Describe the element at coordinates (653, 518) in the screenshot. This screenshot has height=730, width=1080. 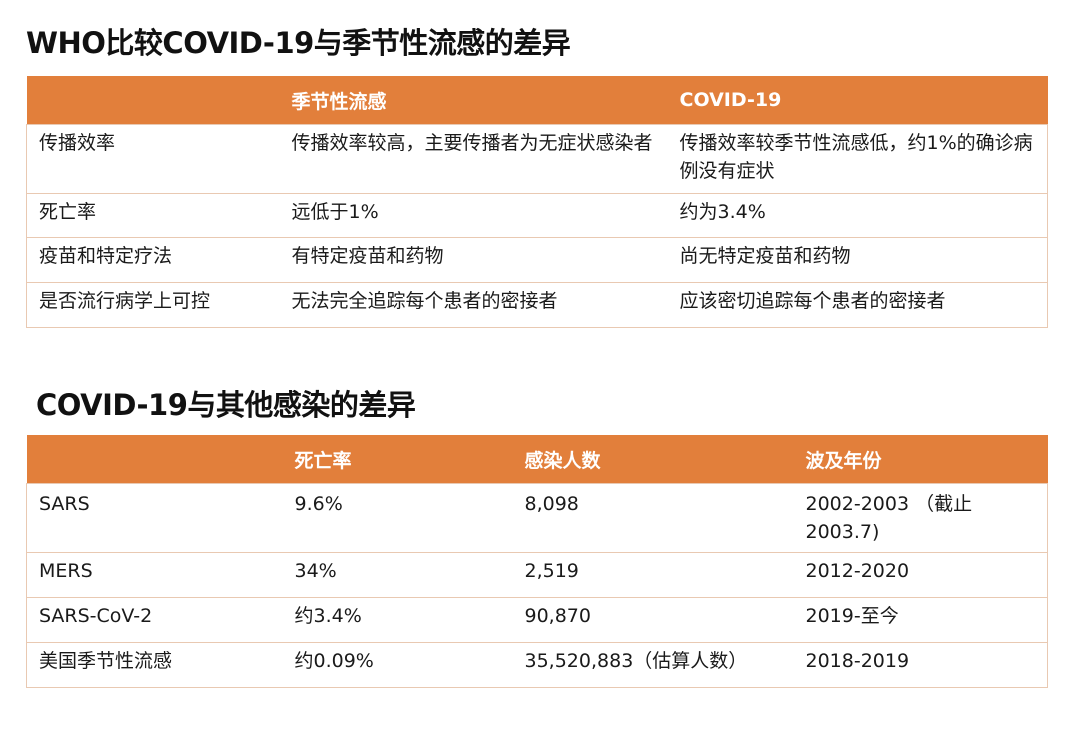
I see `table-cell: 8,098` at that location.